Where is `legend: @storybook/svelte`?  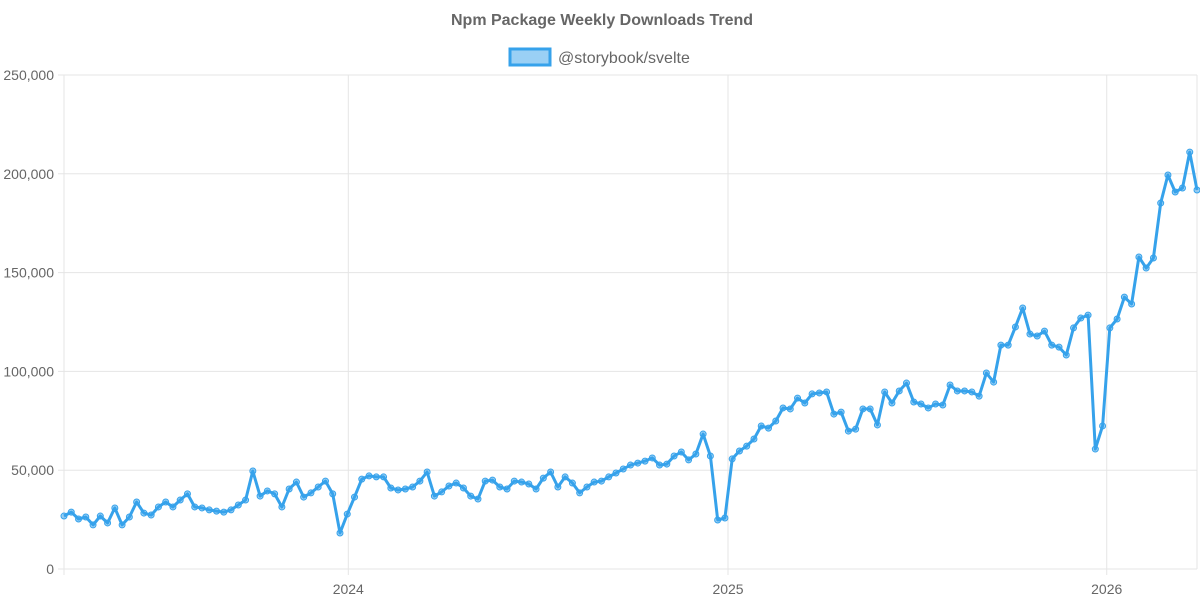 legend: @storybook/svelte is located at coordinates (599, 57).